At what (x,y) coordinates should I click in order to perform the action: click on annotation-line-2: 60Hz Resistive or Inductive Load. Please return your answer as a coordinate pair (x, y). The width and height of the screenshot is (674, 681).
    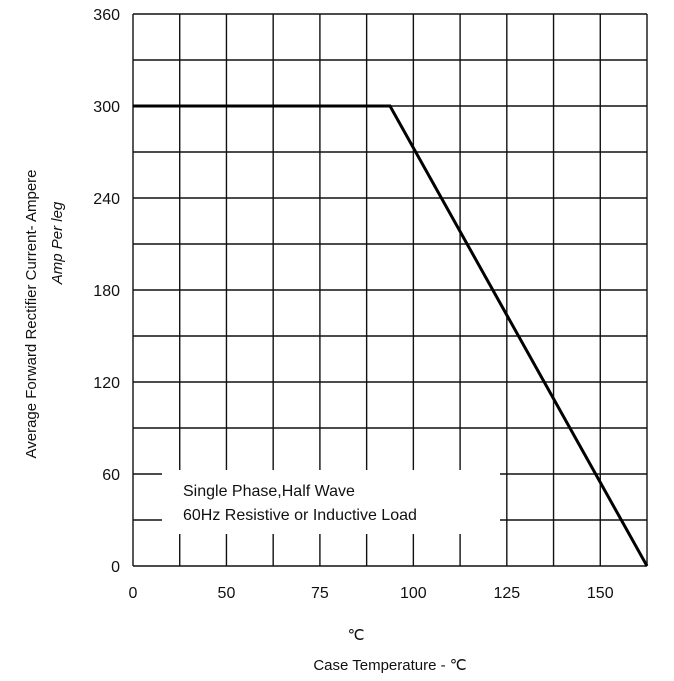
    Looking at the image, I should click on (300, 515).